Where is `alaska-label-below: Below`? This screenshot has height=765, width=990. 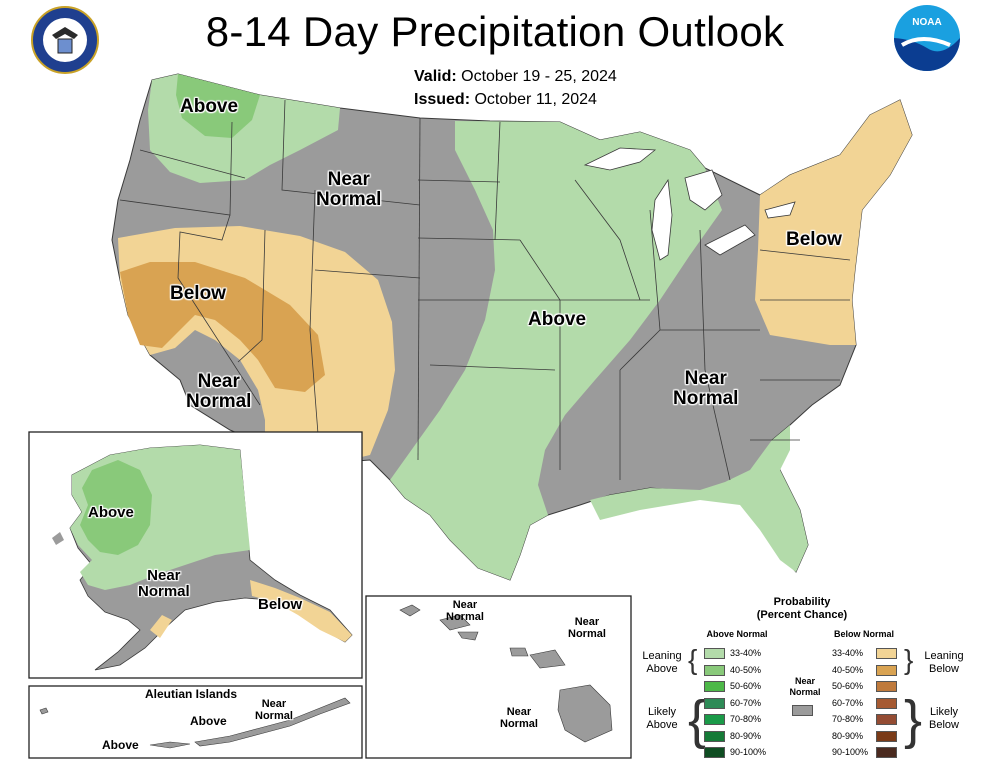 alaska-label-below: Below is located at coordinates (280, 604).